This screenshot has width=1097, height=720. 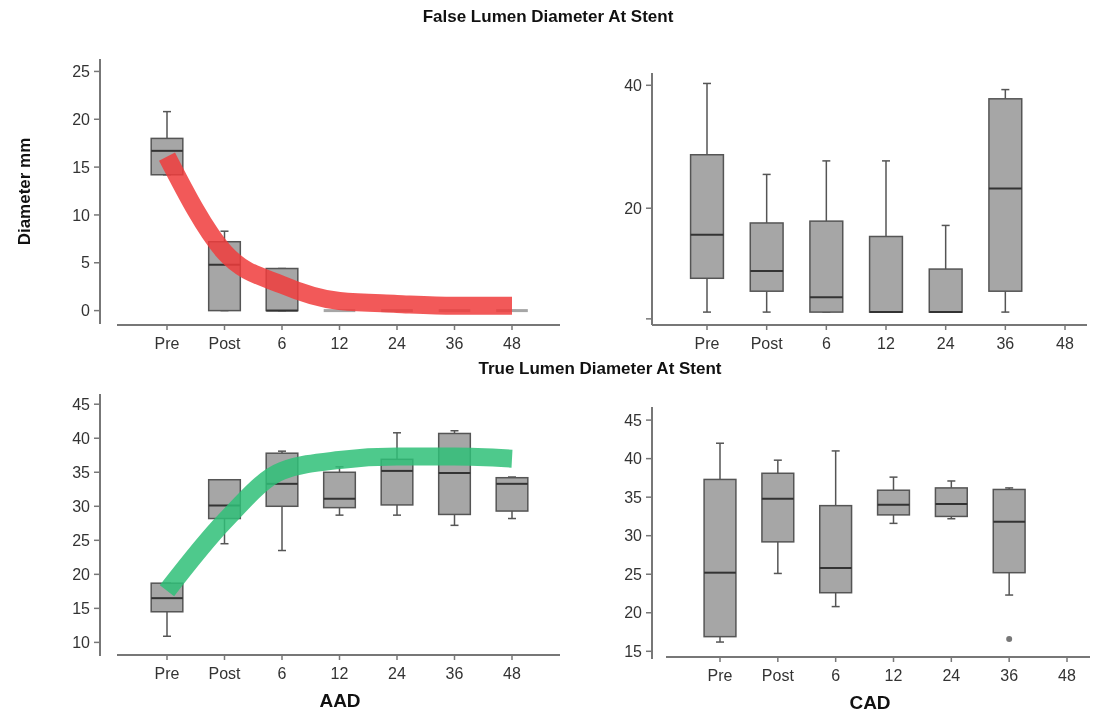 What do you see at coordinates (24, 191) in the screenshot?
I see `y-axis-title: Diameter mm` at bounding box center [24, 191].